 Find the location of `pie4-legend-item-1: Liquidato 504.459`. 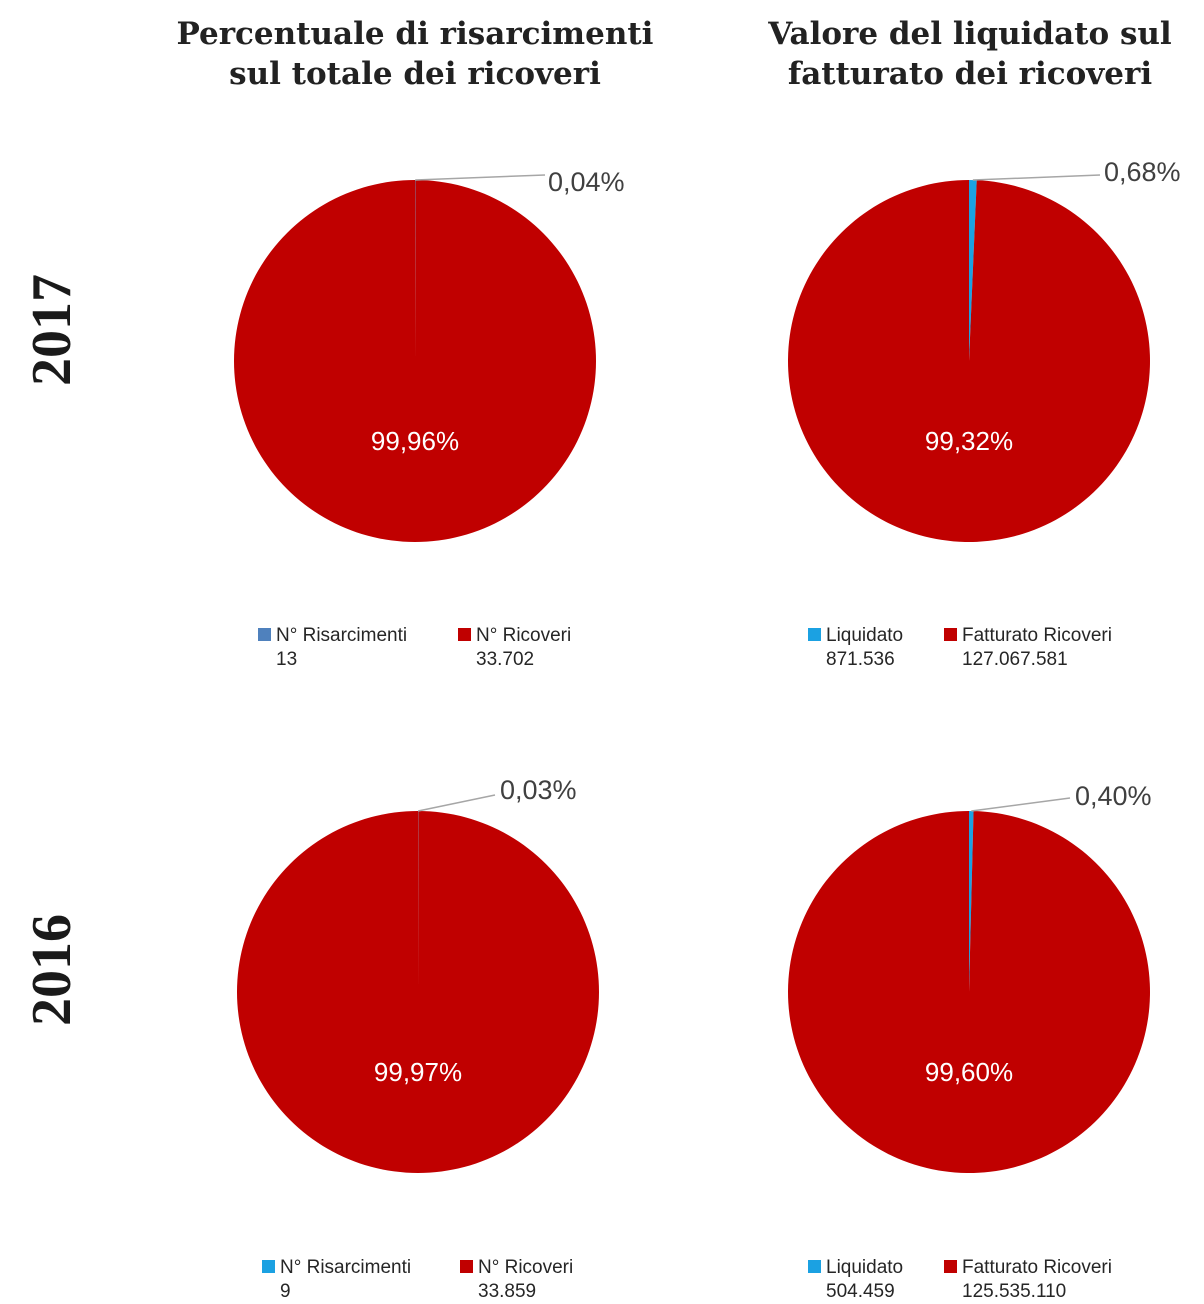

pie4-legend-item-1: Liquidato 504.459 is located at coordinates (855, 1280).